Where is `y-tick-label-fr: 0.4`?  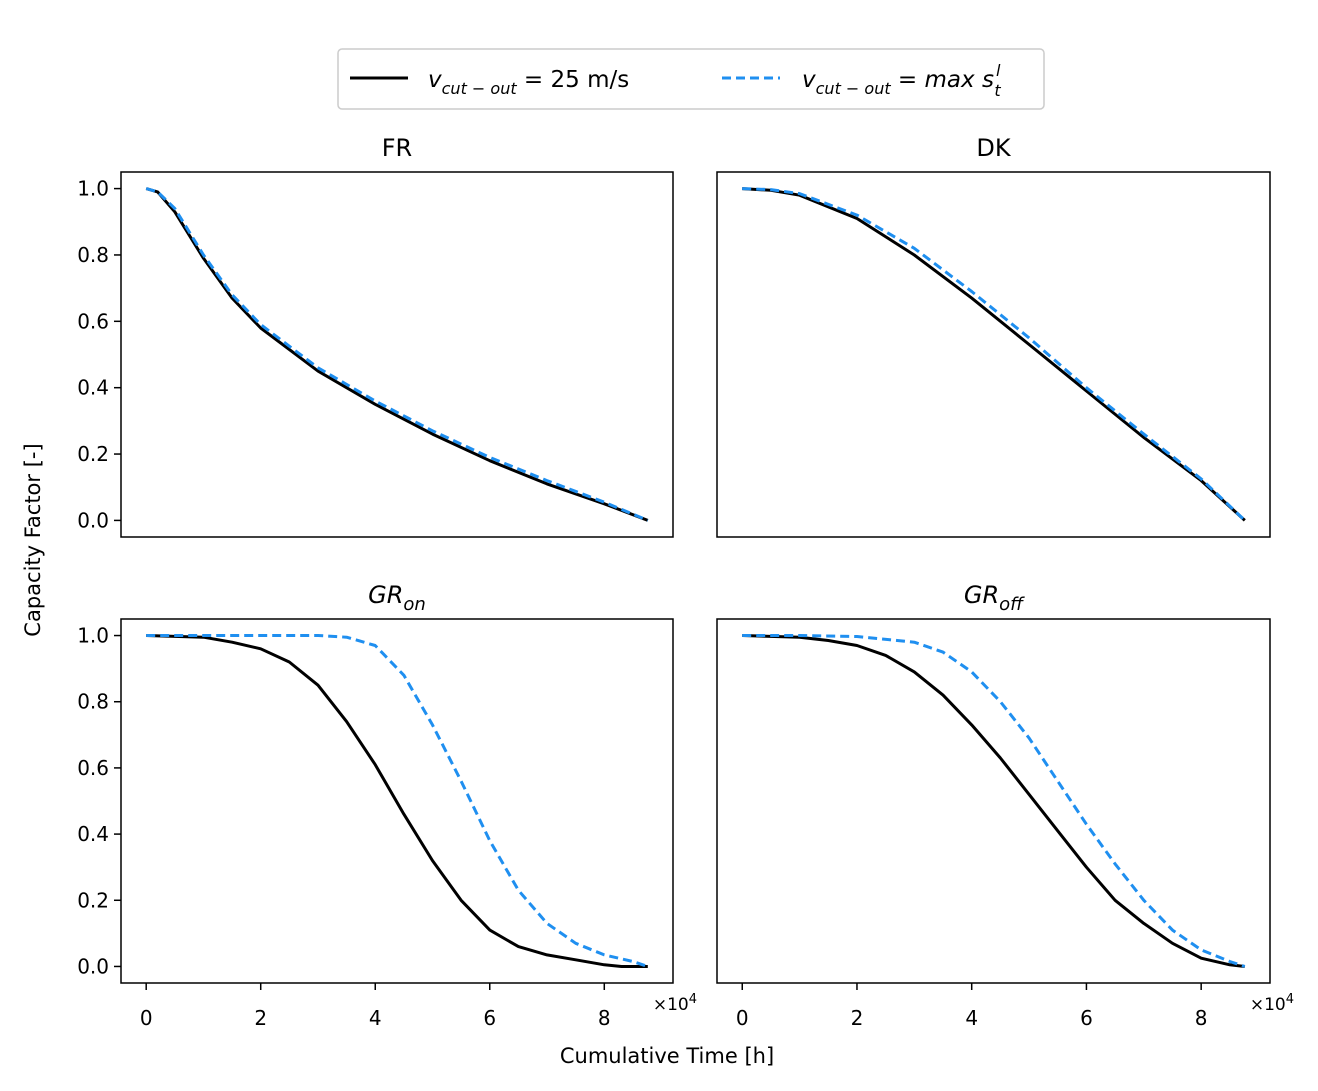 y-tick-label-fr: 0.4 is located at coordinates (93, 388).